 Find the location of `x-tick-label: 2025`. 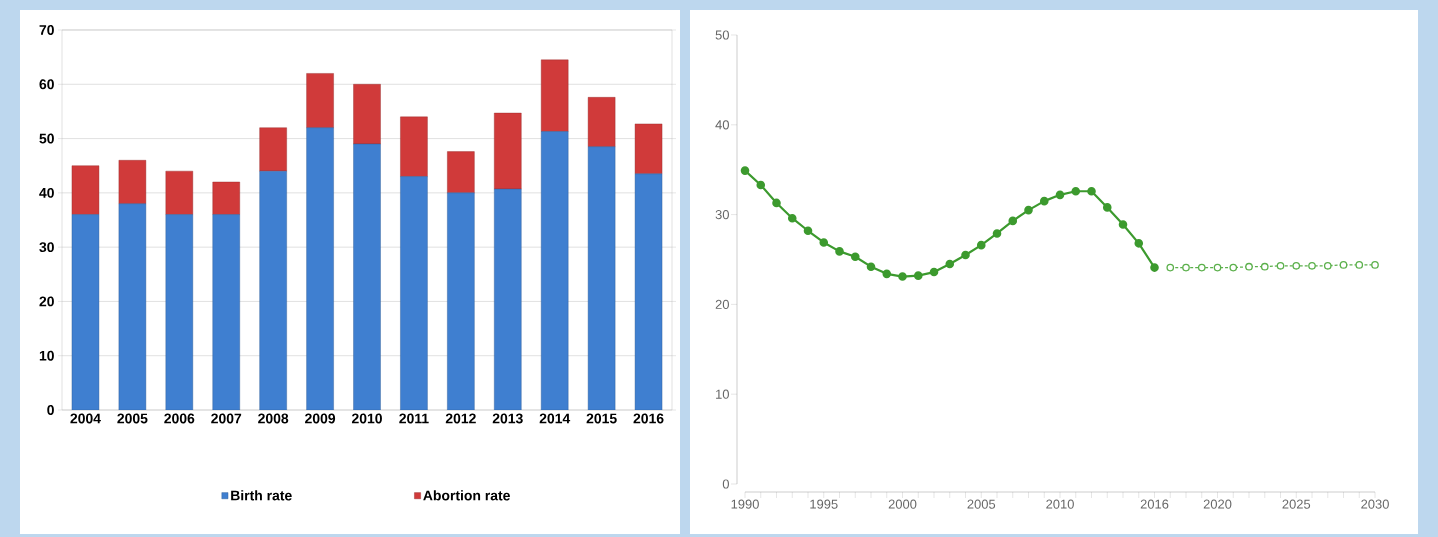

x-tick-label: 2025 is located at coordinates (1296, 504).